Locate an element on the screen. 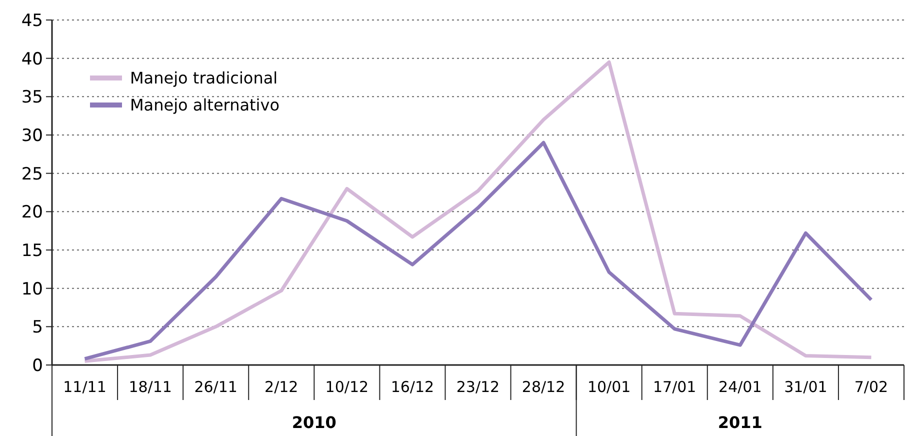 Image resolution: width=906 pixels, height=436 pixels. x-tick-label: 28/12 is located at coordinates (544, 387).